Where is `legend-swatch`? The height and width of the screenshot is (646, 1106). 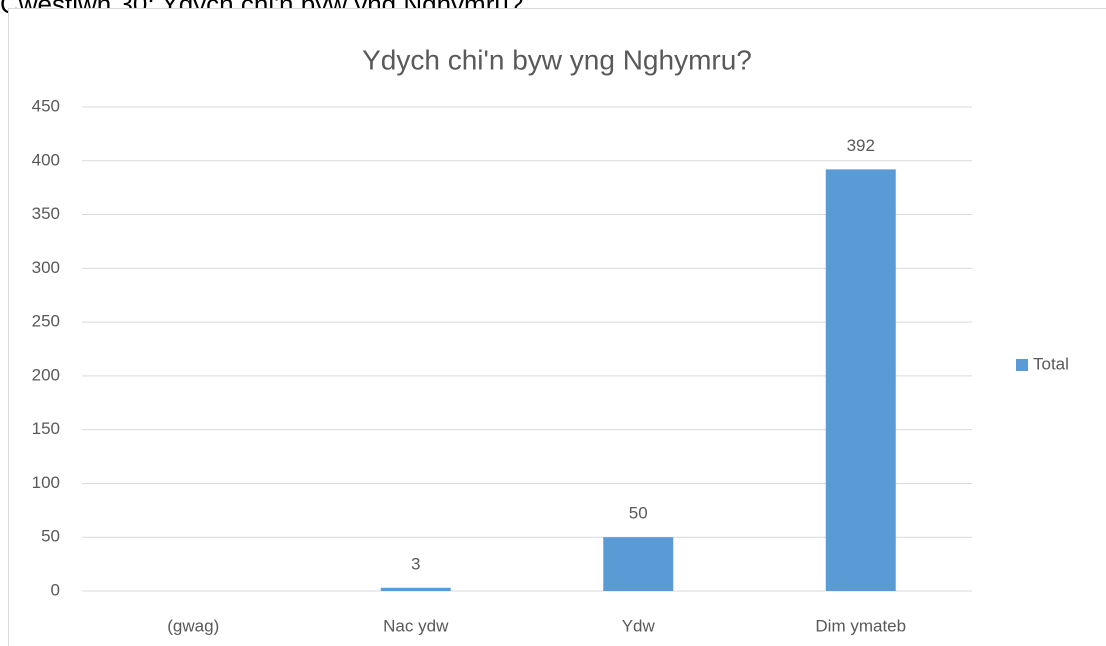 legend-swatch is located at coordinates (1022, 365).